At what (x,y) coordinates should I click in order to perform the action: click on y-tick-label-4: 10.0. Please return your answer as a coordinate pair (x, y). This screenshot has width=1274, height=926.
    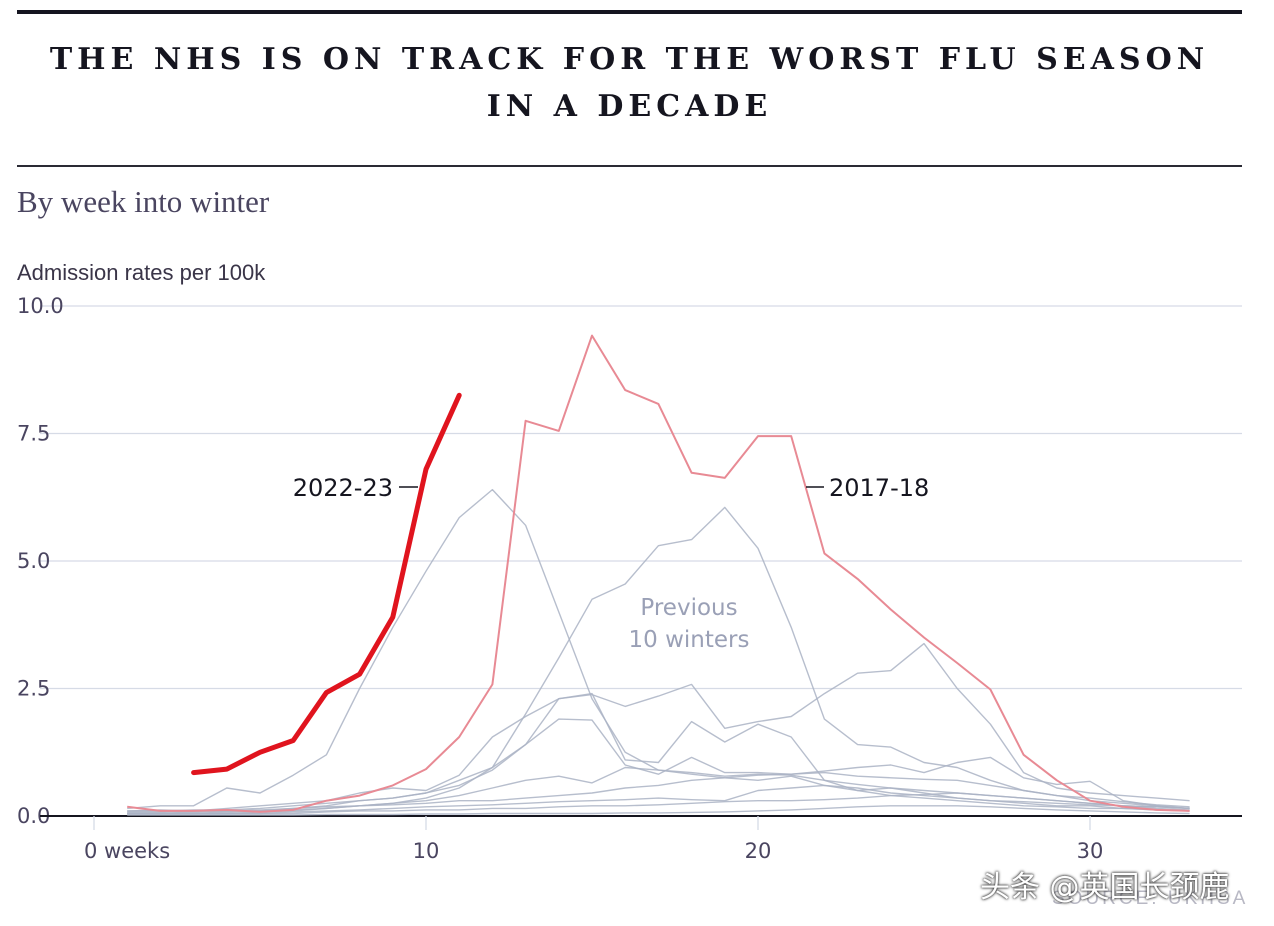
    Looking at the image, I should click on (40, 306).